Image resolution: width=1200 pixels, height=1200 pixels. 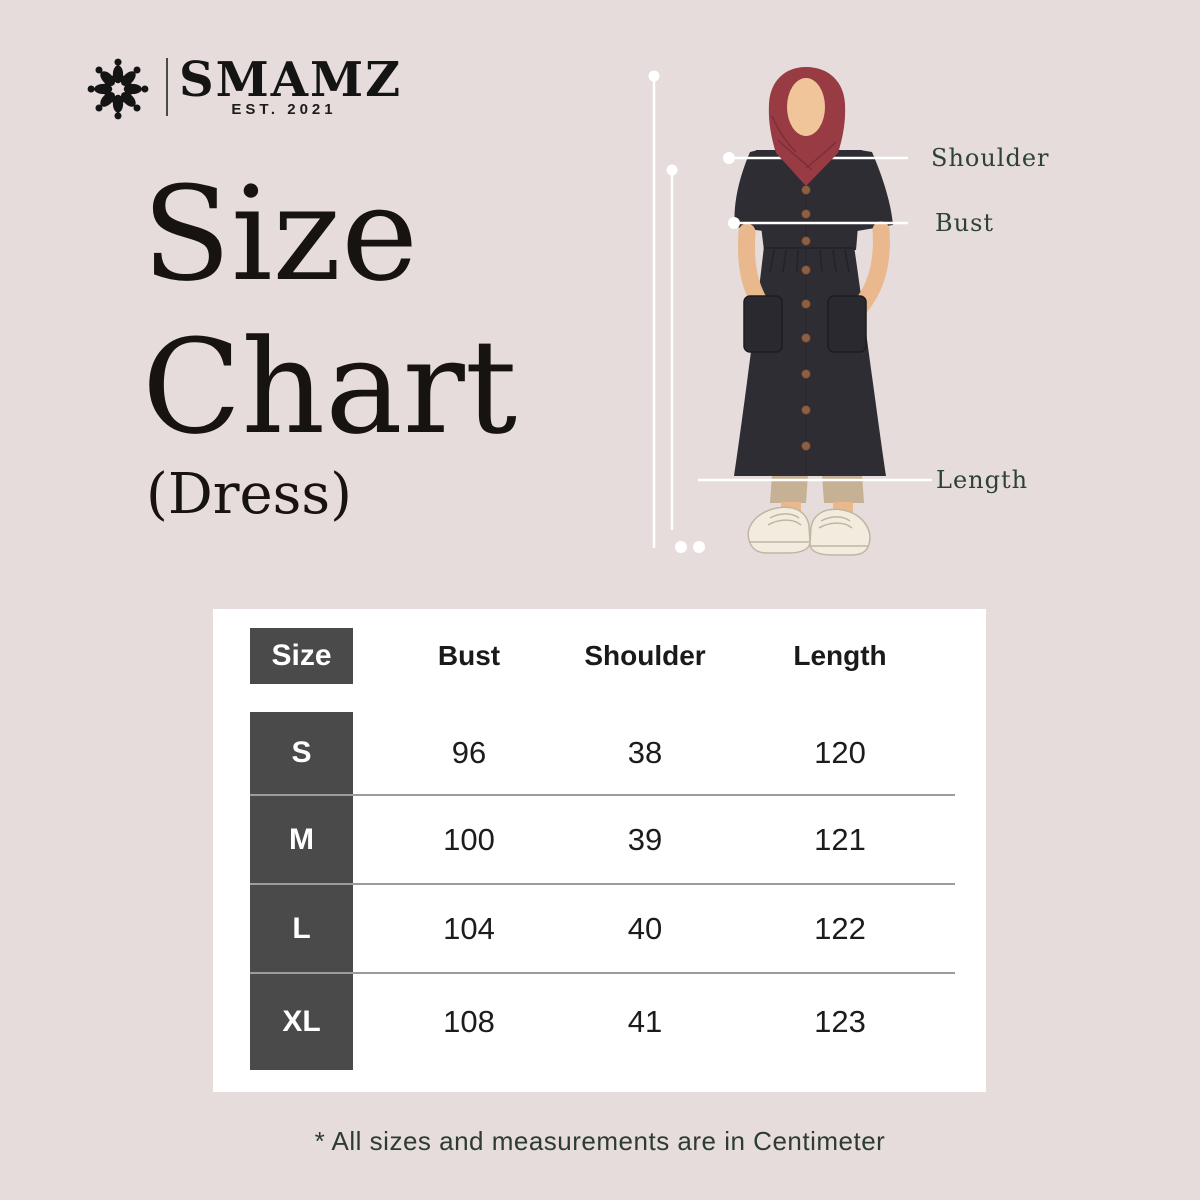 I want to click on pockets, so click(x=805, y=324).